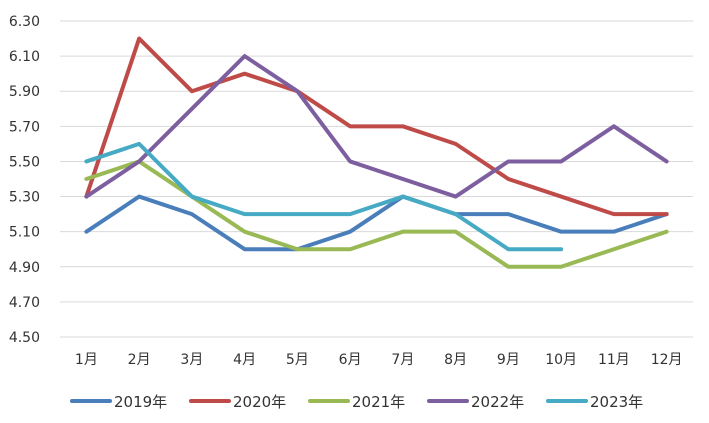 This screenshot has height=423, width=709. Describe the element at coordinates (191, 360) in the screenshot. I see `x-tick-label: 3月` at that location.